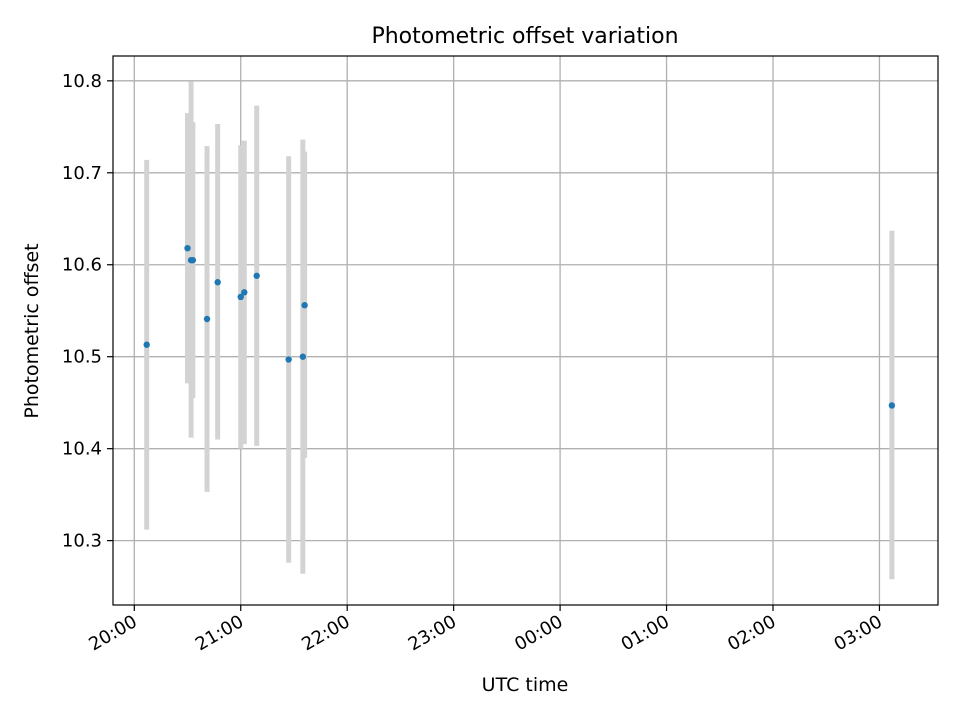  Describe the element at coordinates (524, 36) in the screenshot. I see `chart-title: Photometric offset variation` at that location.